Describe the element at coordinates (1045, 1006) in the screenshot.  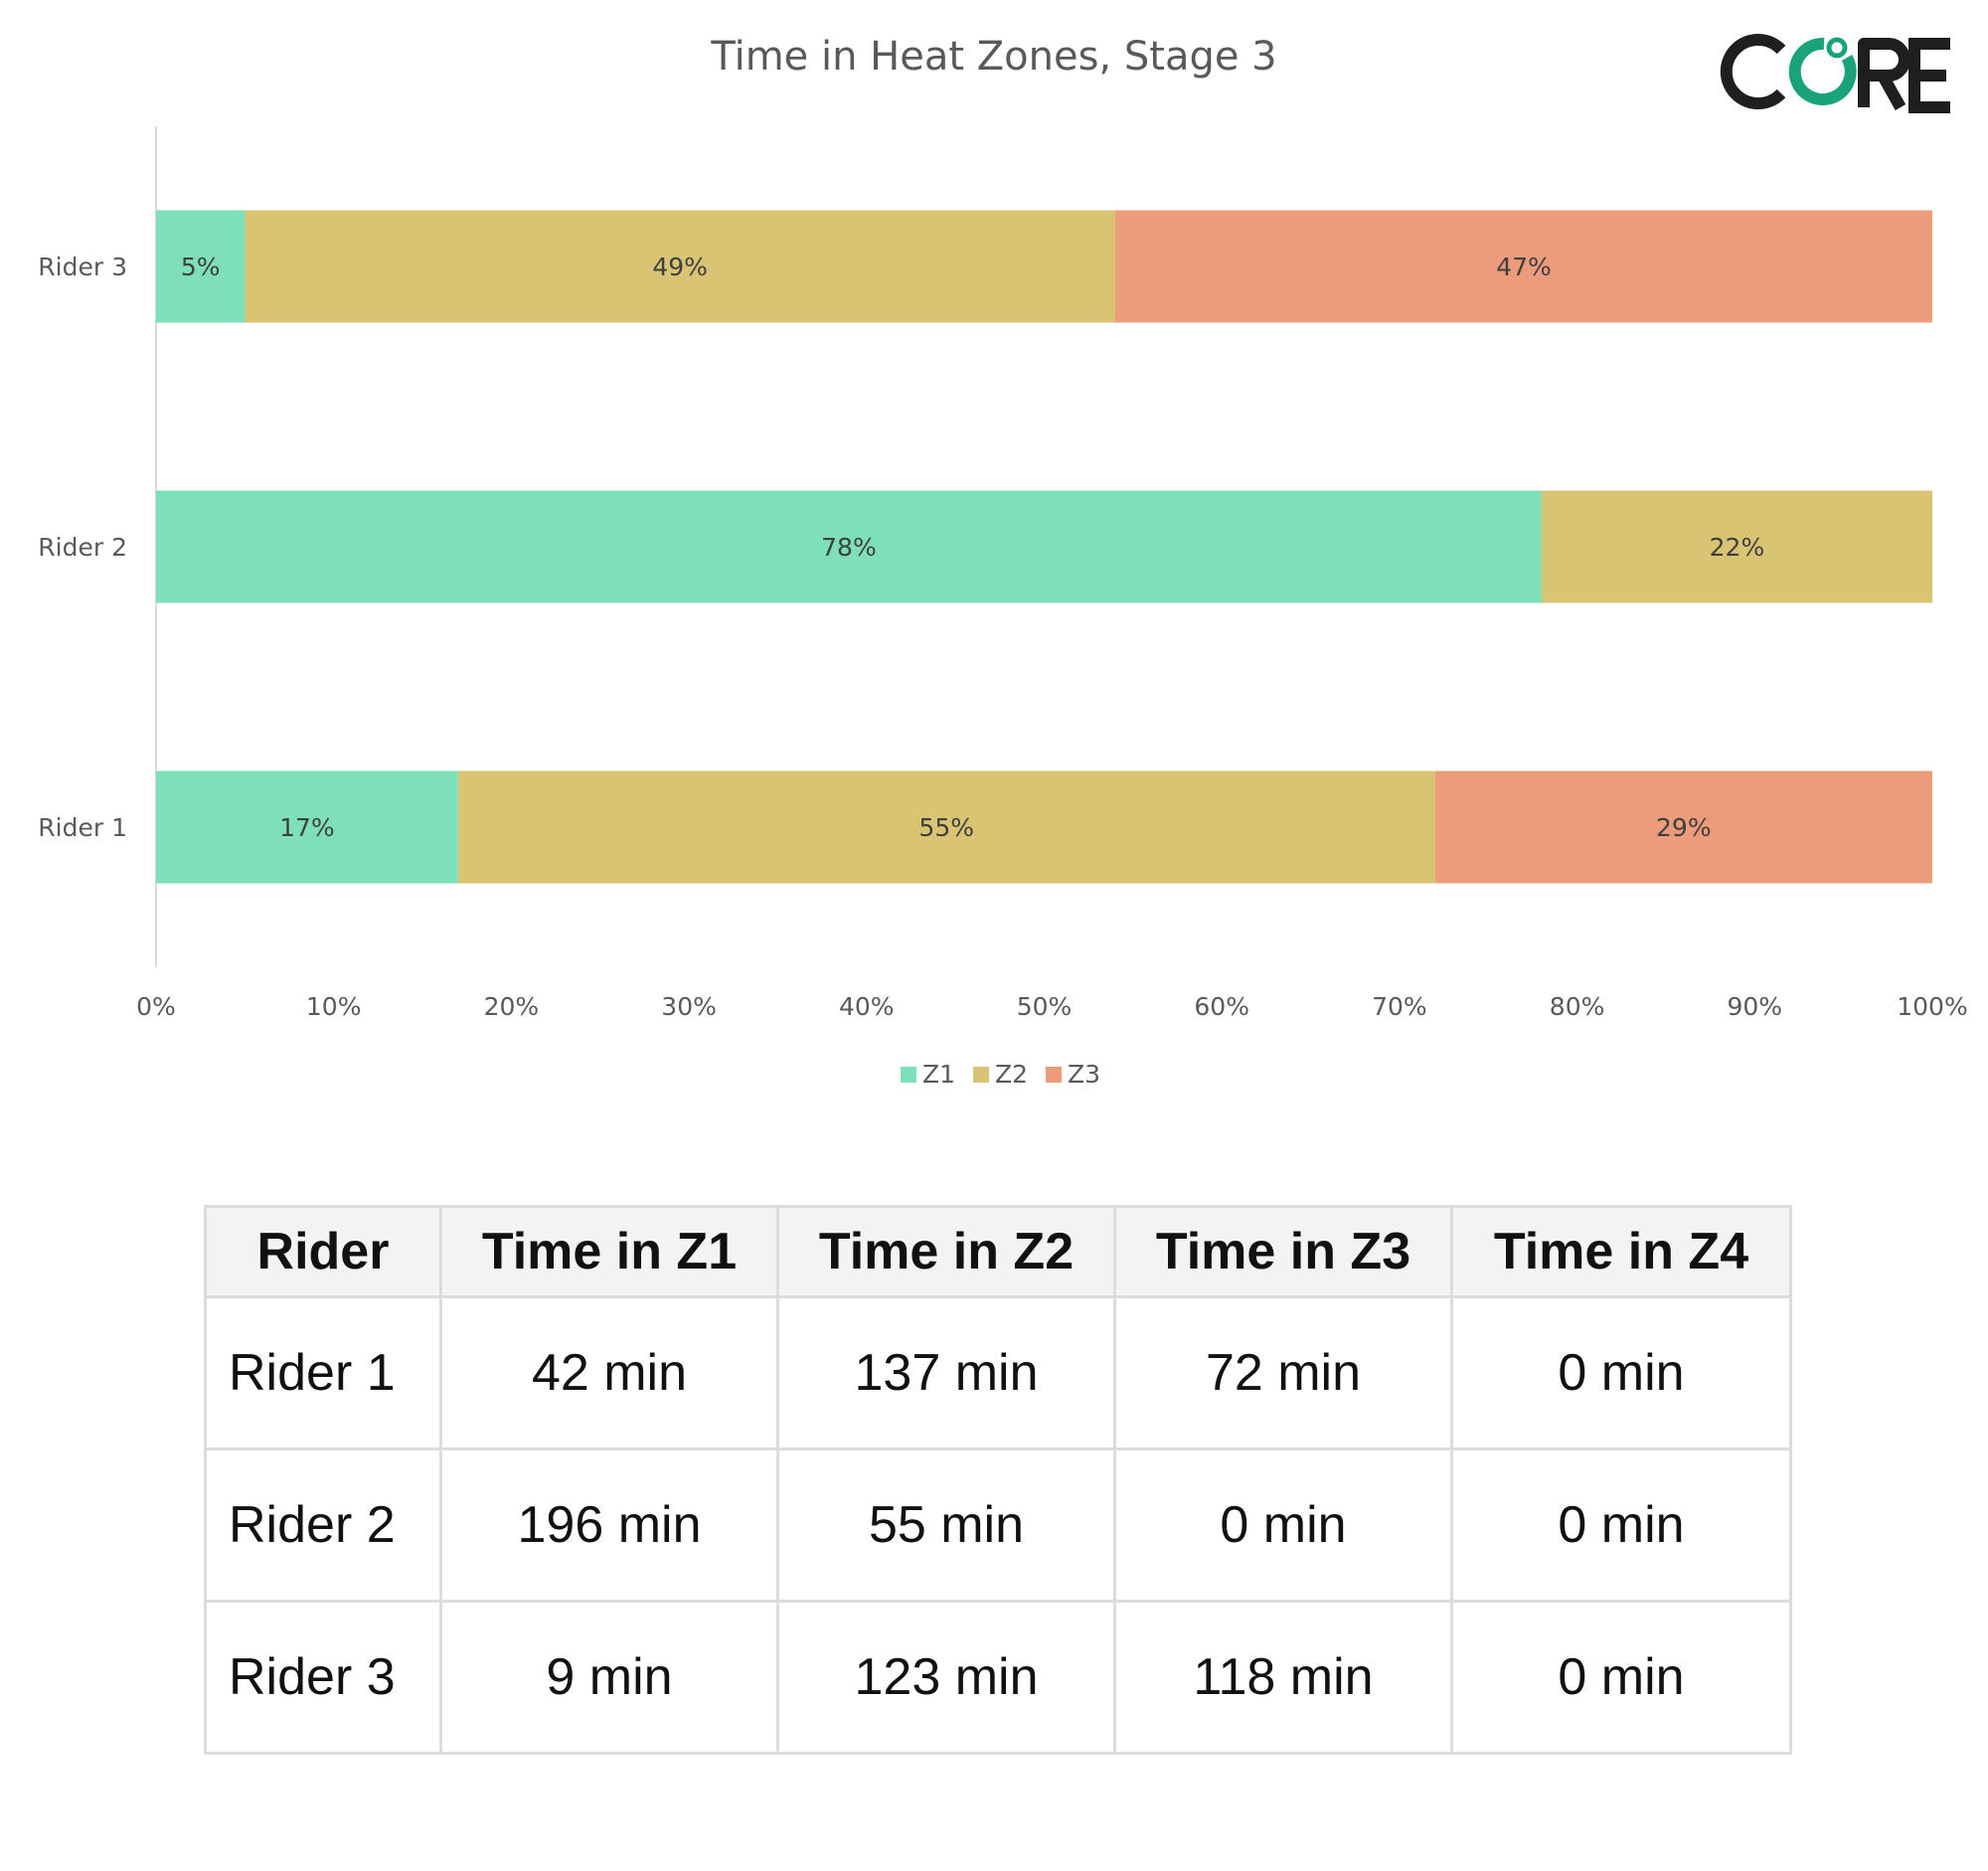
I see `x-tick-label: 50%` at that location.